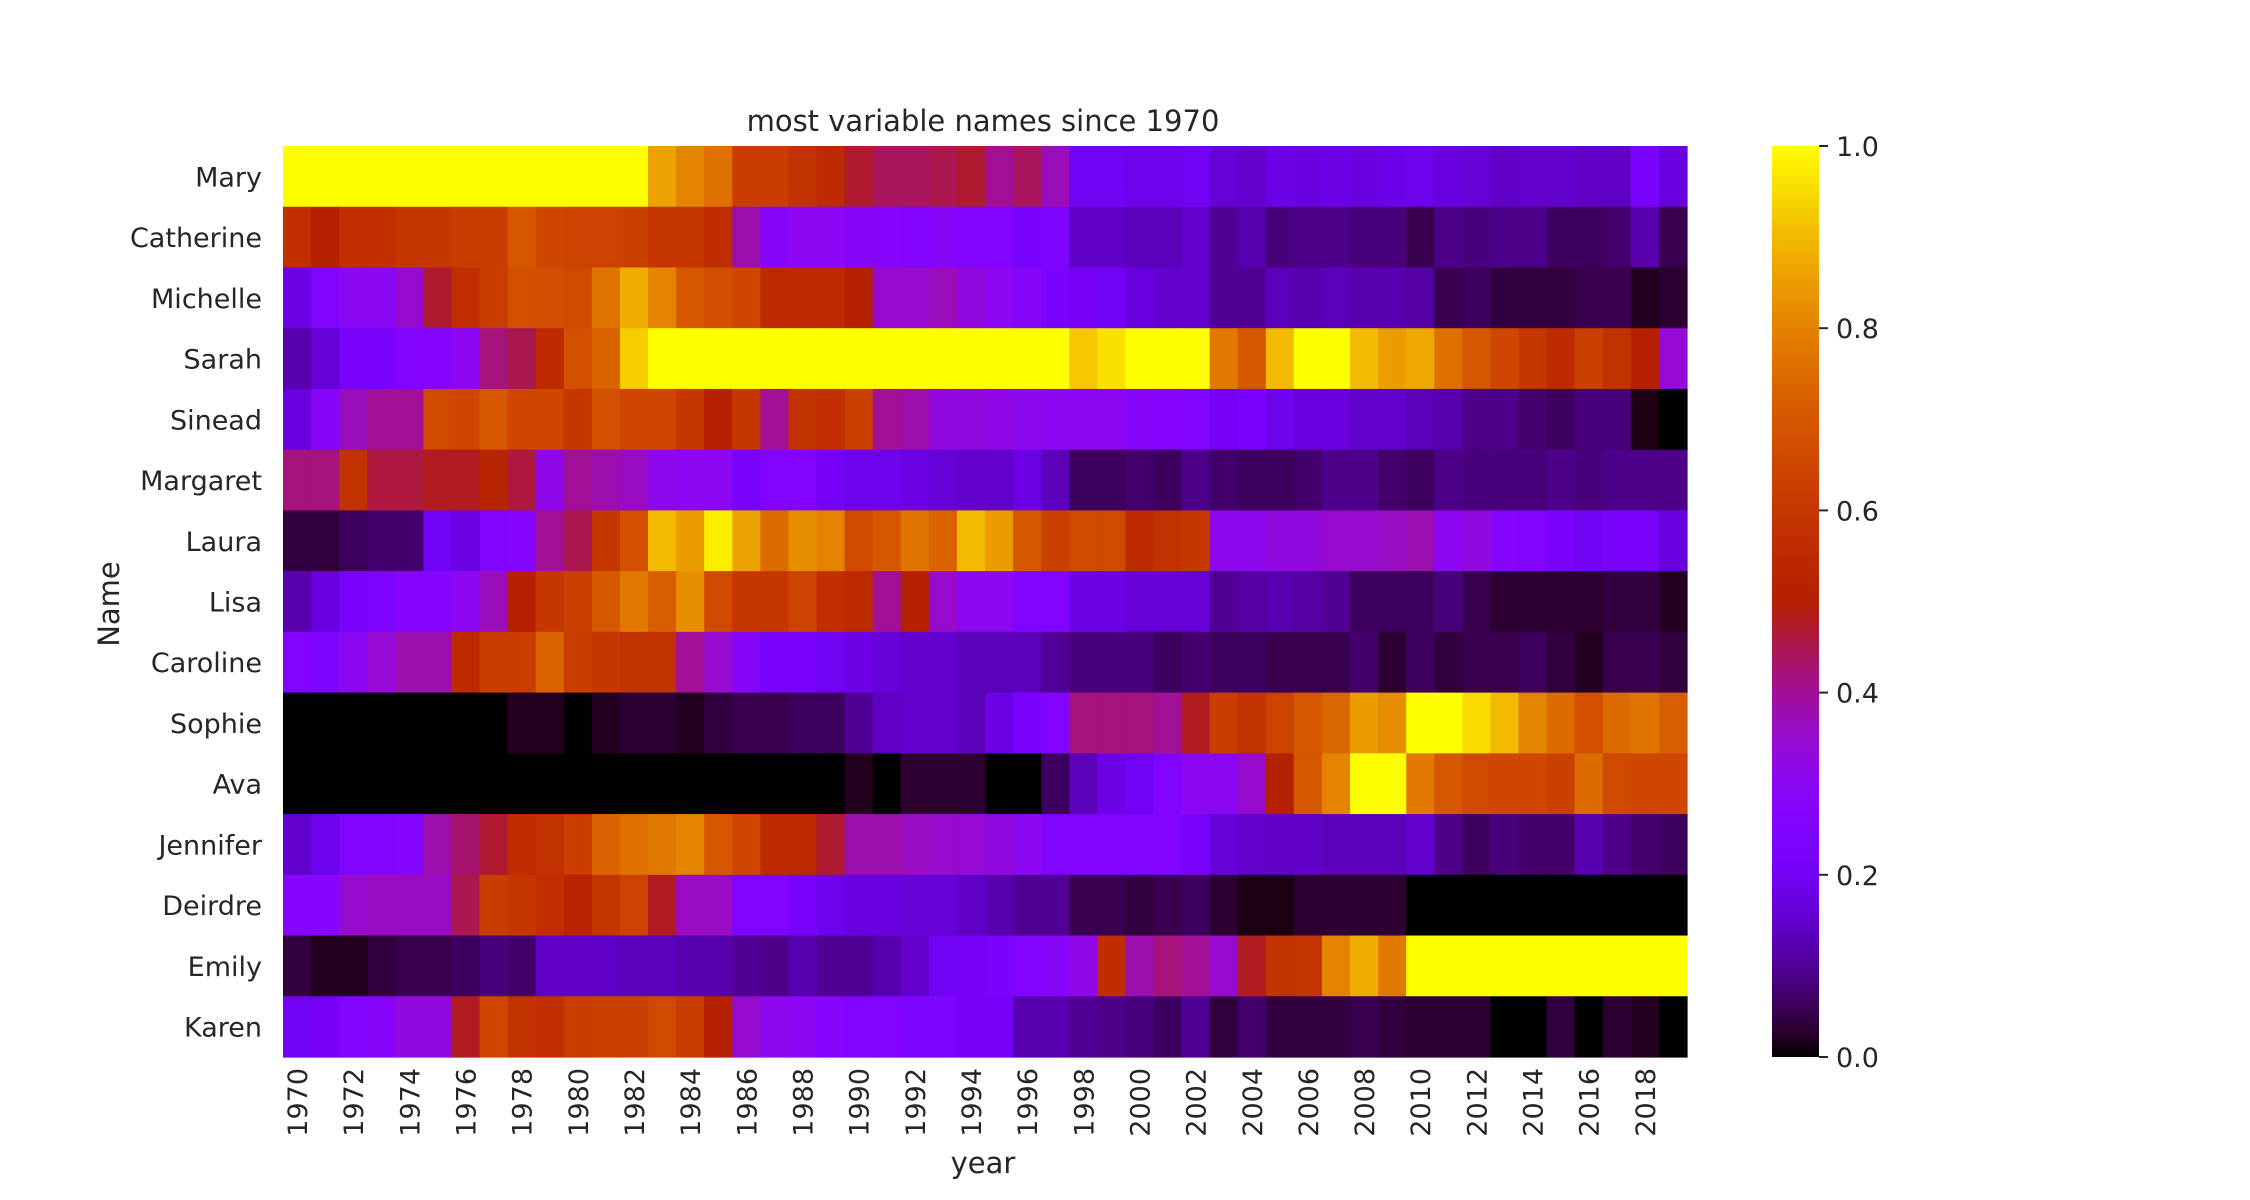 The width and height of the screenshot is (2250, 1200). Describe the element at coordinates (804, 1102) in the screenshot. I see `column-label: 1988` at that location.